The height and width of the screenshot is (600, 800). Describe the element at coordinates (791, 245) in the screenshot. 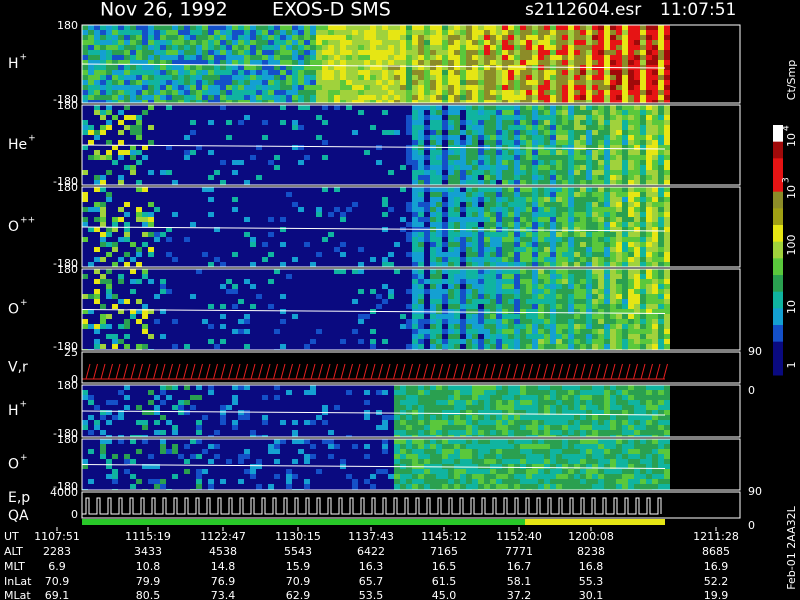

I see `colorbar-tick-label: 100` at that location.